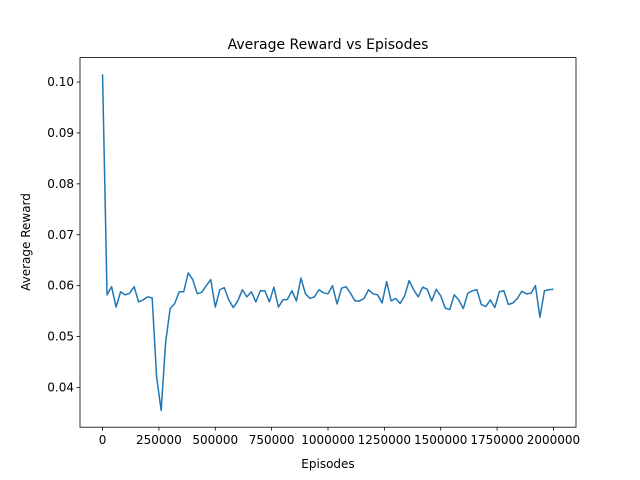  Describe the element at coordinates (215, 440) in the screenshot. I see `x-tick-label: 500000` at that location.